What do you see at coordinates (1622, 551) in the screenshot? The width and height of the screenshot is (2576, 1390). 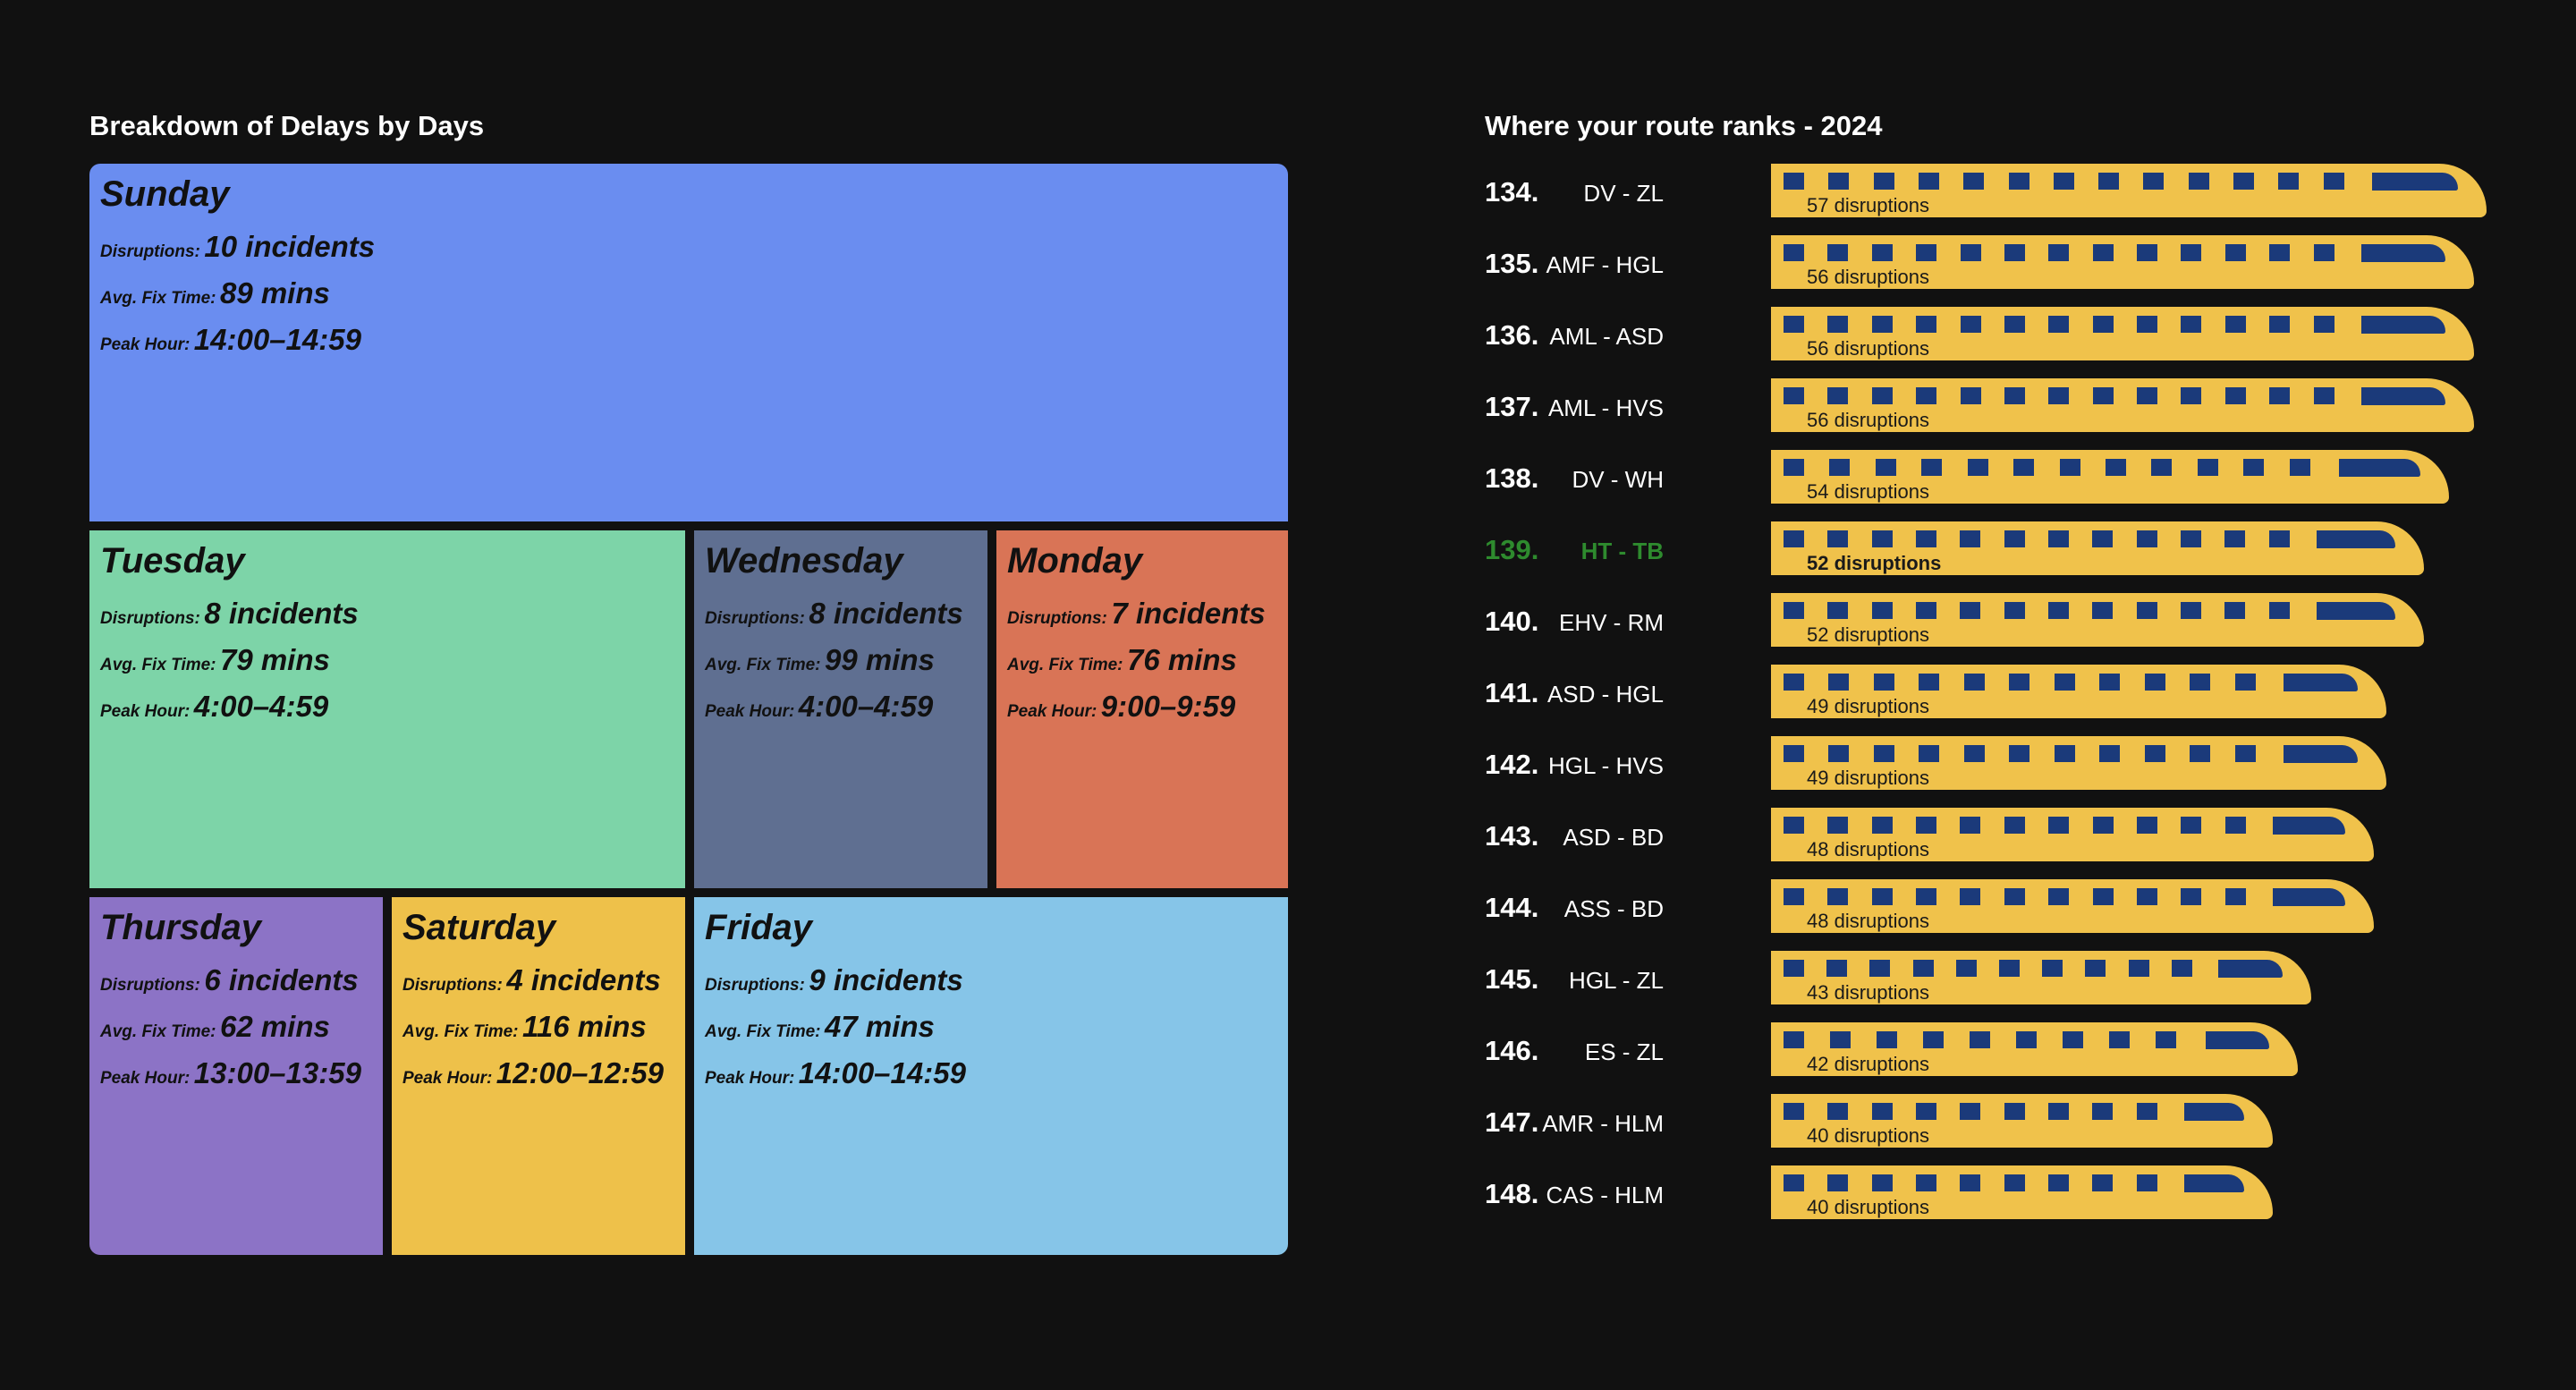 I see `route-name: HT - TB` at bounding box center [1622, 551].